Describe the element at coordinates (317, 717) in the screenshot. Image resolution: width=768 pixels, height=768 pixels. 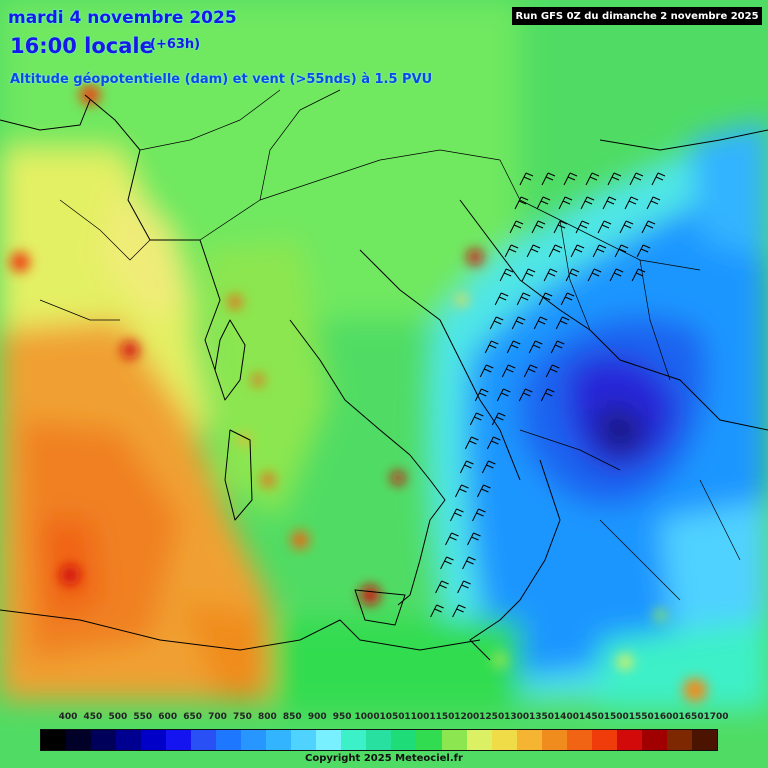
I see `legend-value: 900` at that location.